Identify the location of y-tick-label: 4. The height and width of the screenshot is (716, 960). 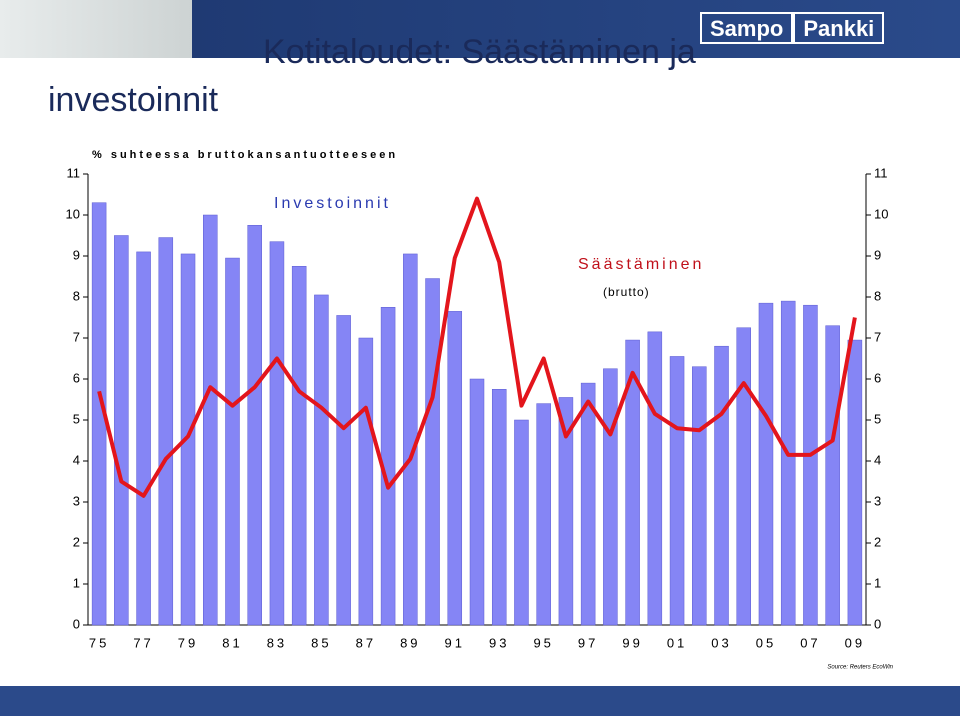
(76, 459).